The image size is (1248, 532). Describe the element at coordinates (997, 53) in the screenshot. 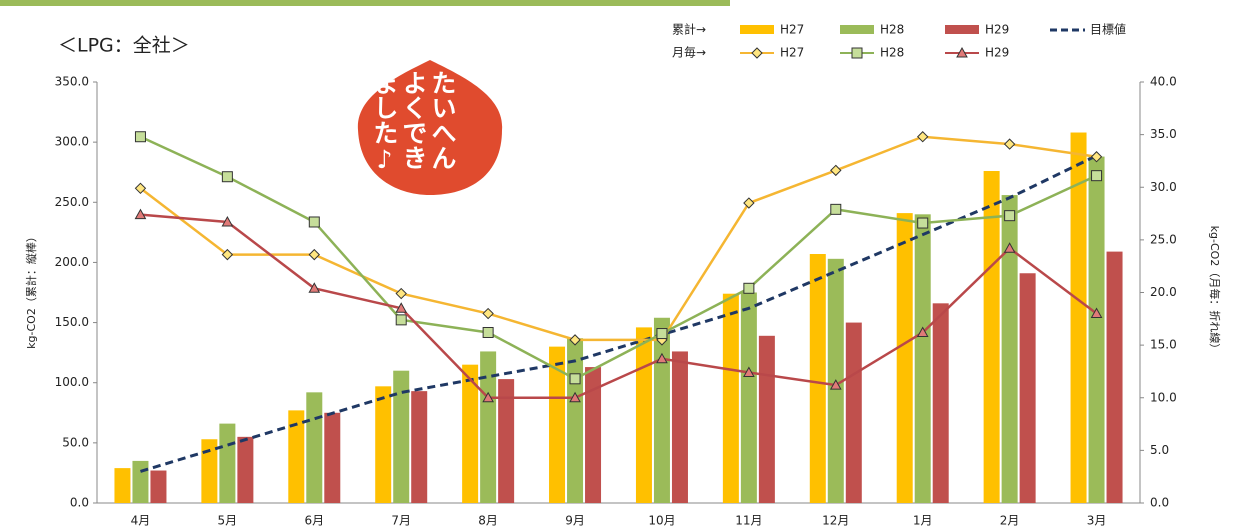

I see `legend-label: H29` at that location.